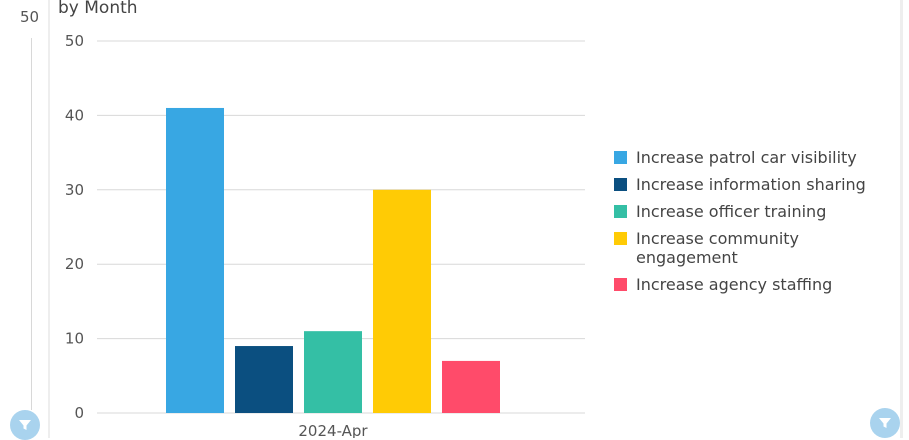 This screenshot has height=440, width=909. I want to click on previous-chart-axis-line, so click(31, 224).